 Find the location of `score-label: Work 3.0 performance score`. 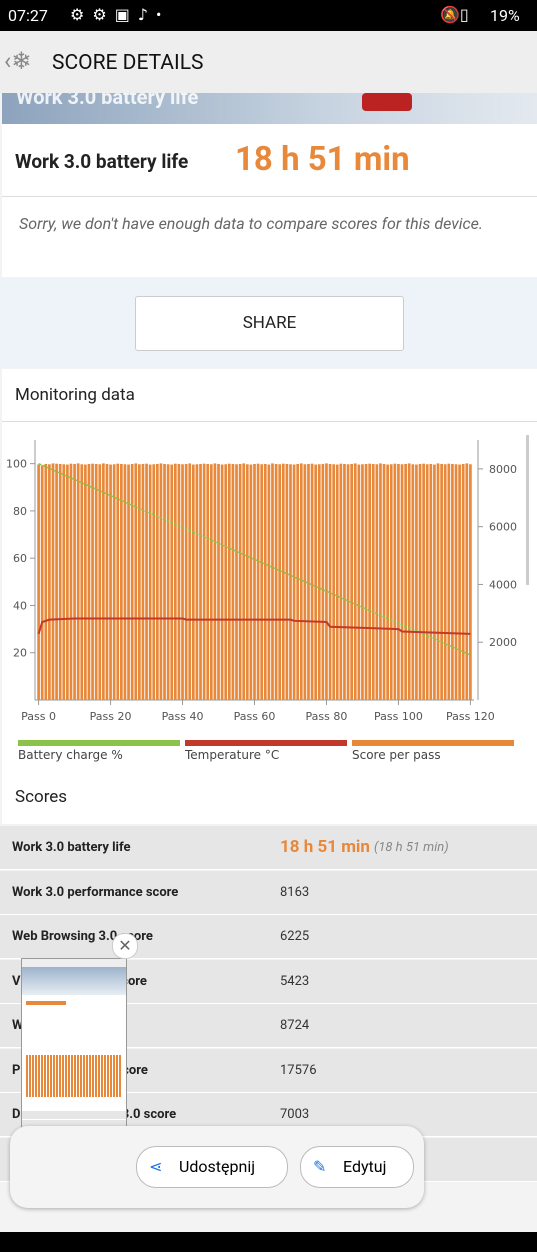

score-label: Work 3.0 performance score is located at coordinates (95, 892).